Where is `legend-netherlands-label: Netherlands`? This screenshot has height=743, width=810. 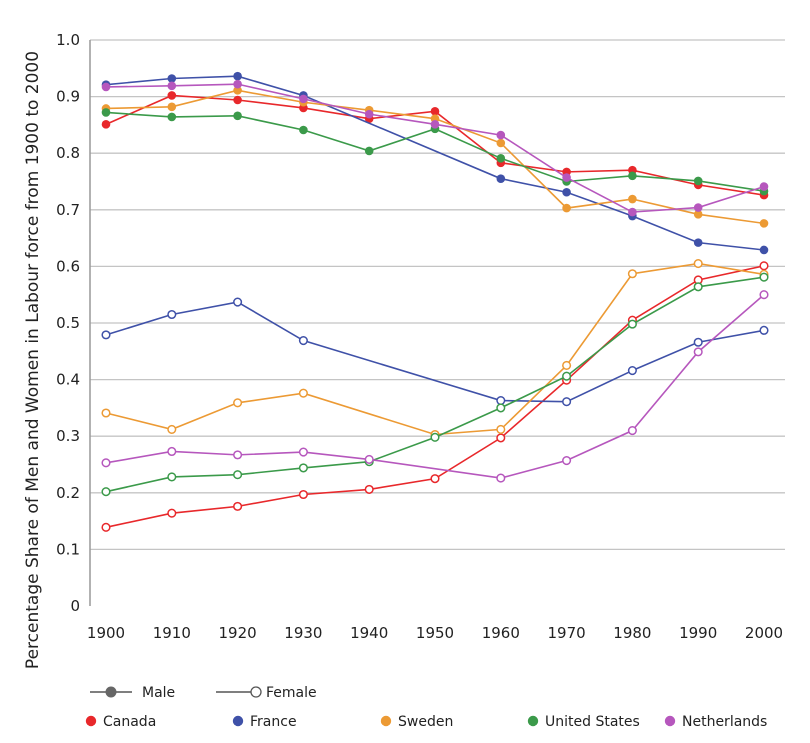 legend-netherlands-label: Netherlands is located at coordinates (724, 722).